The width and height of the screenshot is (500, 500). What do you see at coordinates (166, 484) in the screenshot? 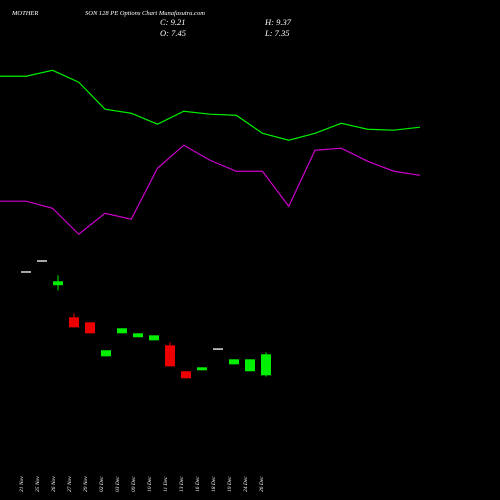
I see `x-tick-label: 11 Dec` at bounding box center [166, 484].